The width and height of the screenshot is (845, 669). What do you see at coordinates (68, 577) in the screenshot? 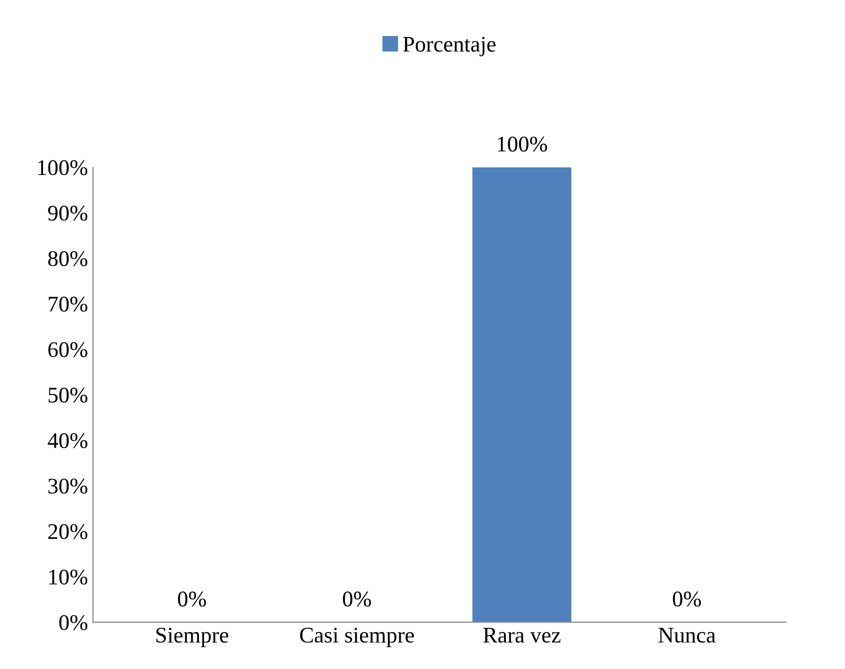
I see `y-tick-label: 10%` at bounding box center [68, 577].